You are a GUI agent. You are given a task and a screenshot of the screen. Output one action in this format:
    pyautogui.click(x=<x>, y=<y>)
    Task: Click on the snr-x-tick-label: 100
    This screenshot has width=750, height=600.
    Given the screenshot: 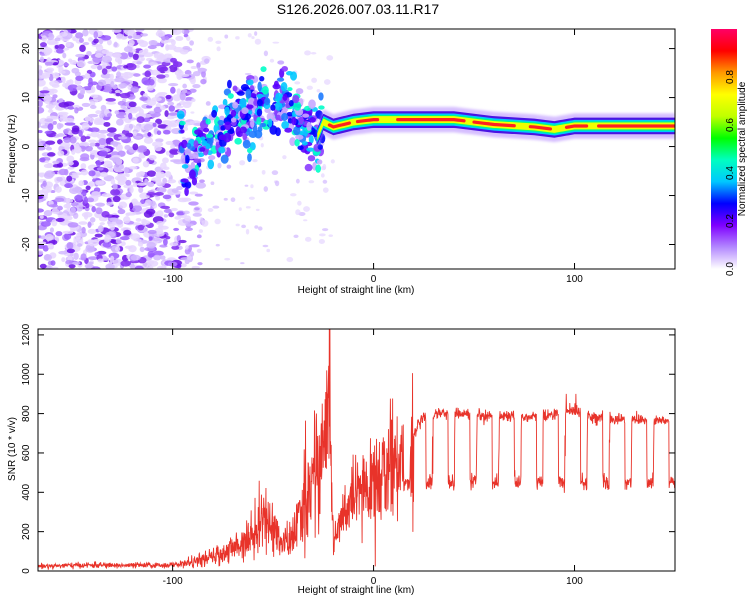 What is the action you would take?
    pyautogui.click(x=574, y=581)
    